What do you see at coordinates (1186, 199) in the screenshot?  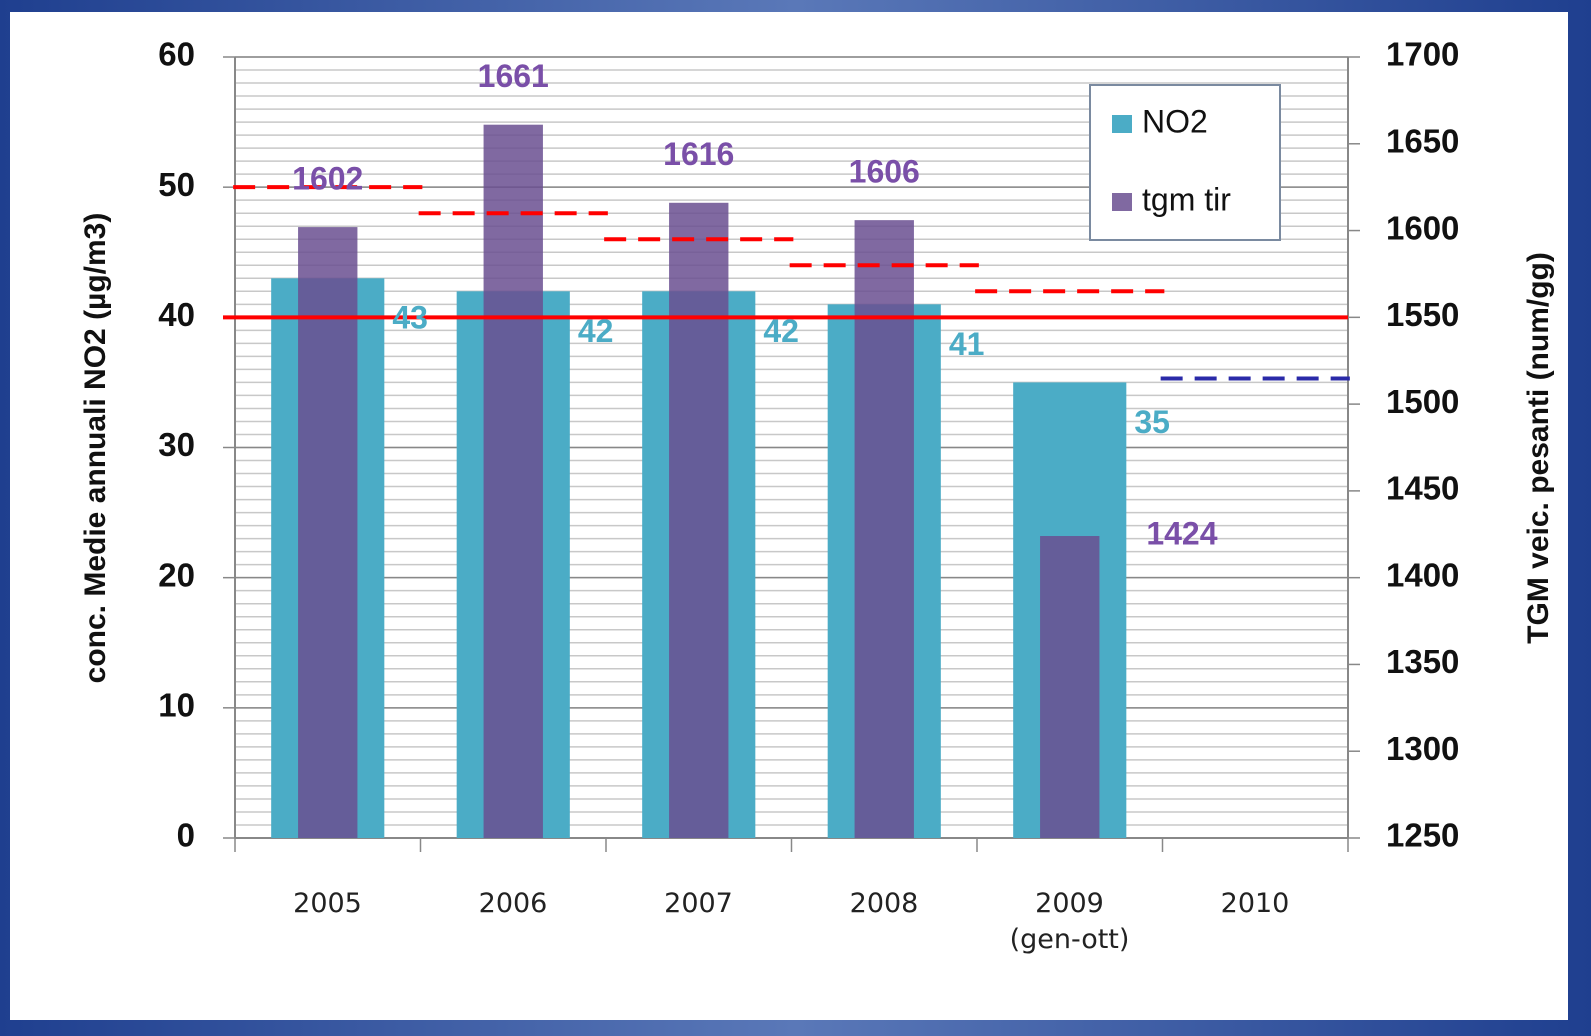 I see `legend-label: tgm tir` at bounding box center [1186, 199].